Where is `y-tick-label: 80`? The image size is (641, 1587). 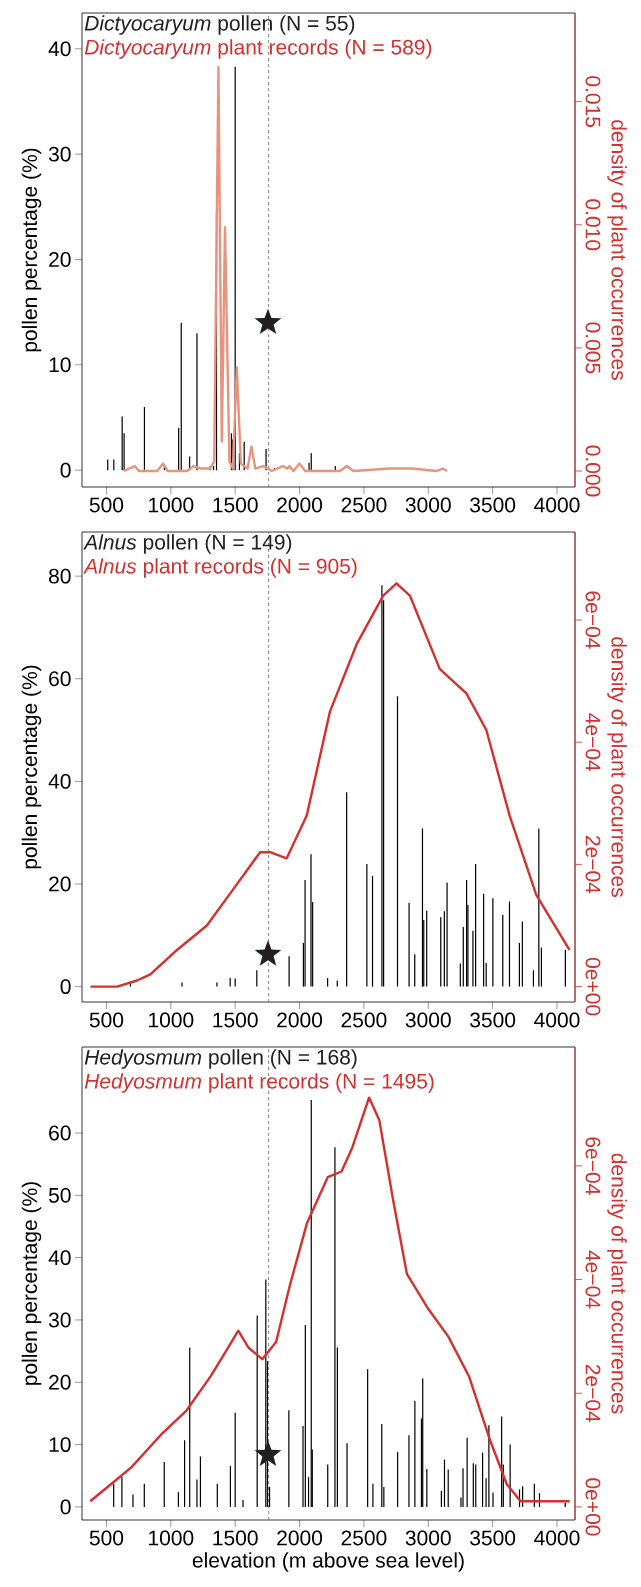 y-tick-label: 80 is located at coordinates (60, 576).